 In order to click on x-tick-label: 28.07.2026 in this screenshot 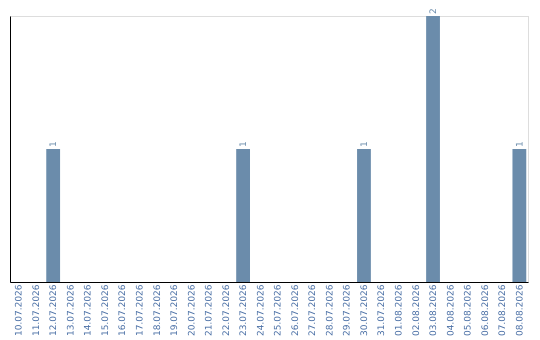, I will do `click(330, 310)`.